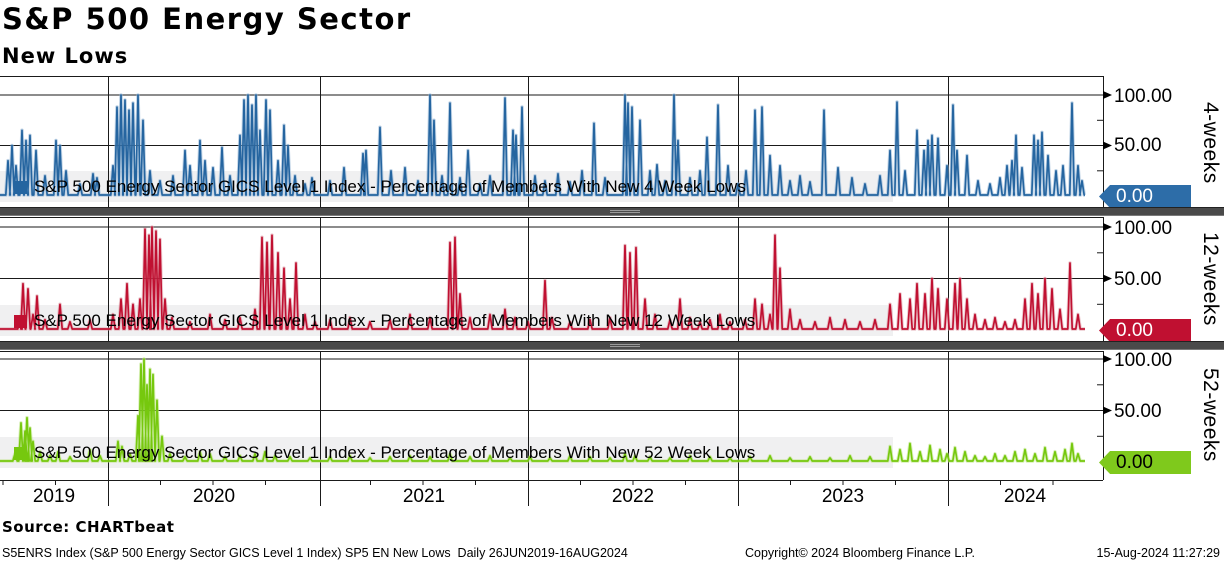 The height and width of the screenshot is (566, 1224). What do you see at coordinates (1025, 496) in the screenshot?
I see `year-label: 2024` at bounding box center [1025, 496].